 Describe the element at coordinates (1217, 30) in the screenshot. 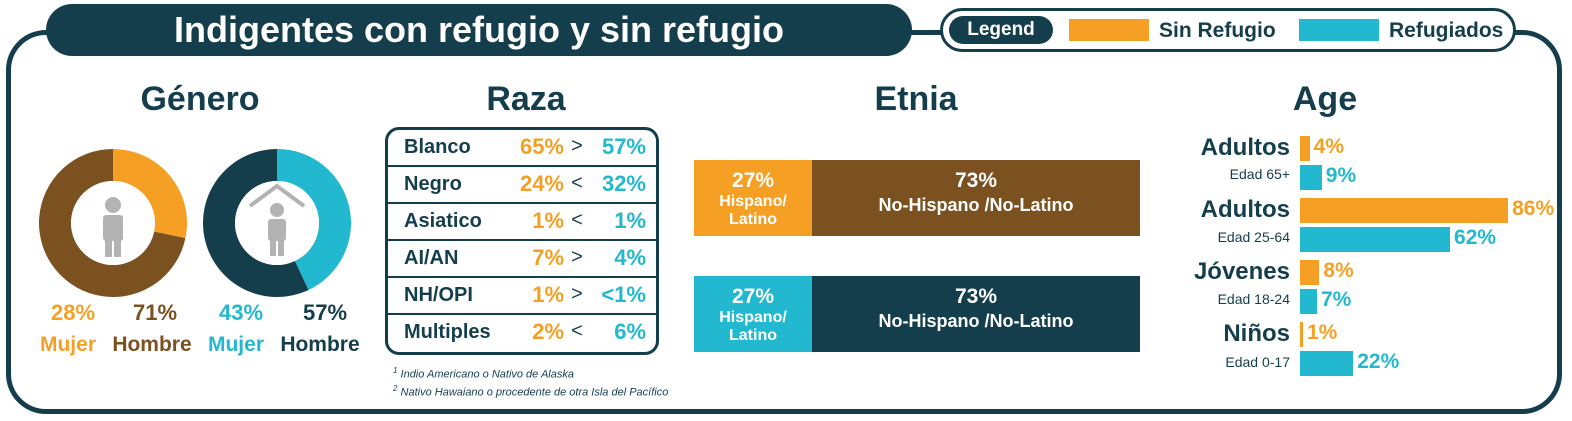

I see `legend-label-sin-refugio: Sin Refugio` at that location.